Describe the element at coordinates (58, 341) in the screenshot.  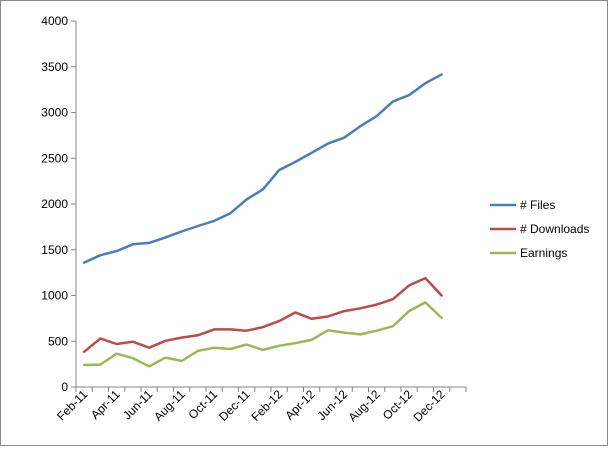
I see `y-tick-label: 500` at that location.